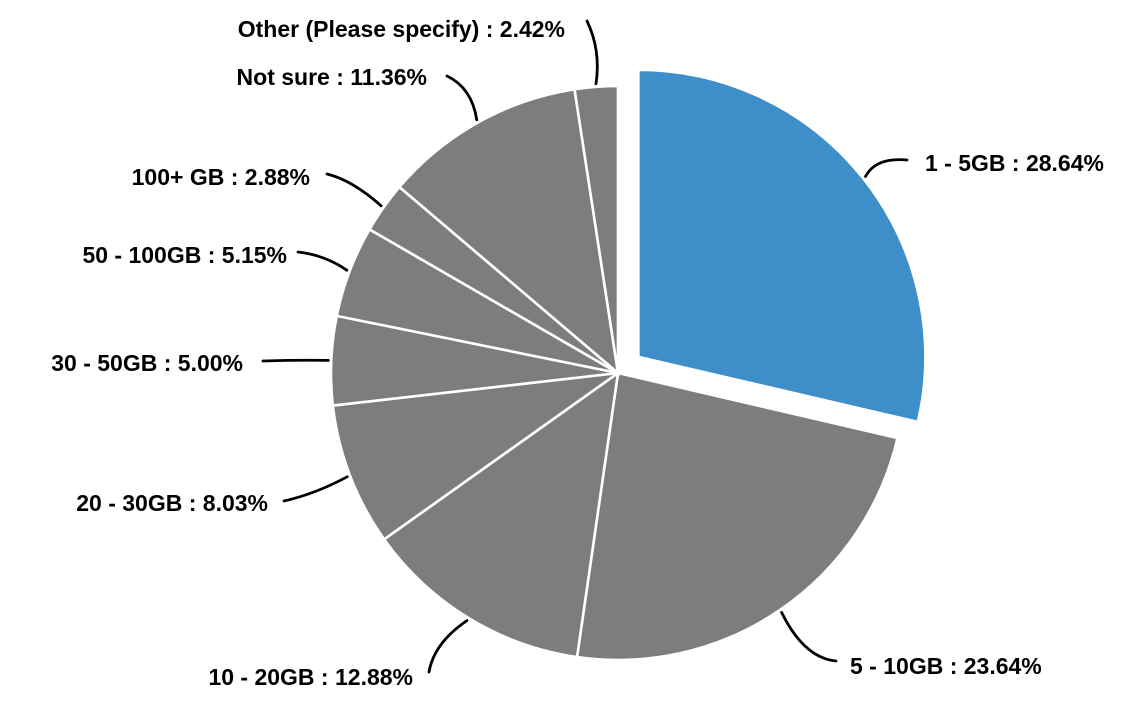  What do you see at coordinates (1014, 163) in the screenshot?
I see `slice-label-1-5gb: 1 - 5GB : 28.64%` at bounding box center [1014, 163].